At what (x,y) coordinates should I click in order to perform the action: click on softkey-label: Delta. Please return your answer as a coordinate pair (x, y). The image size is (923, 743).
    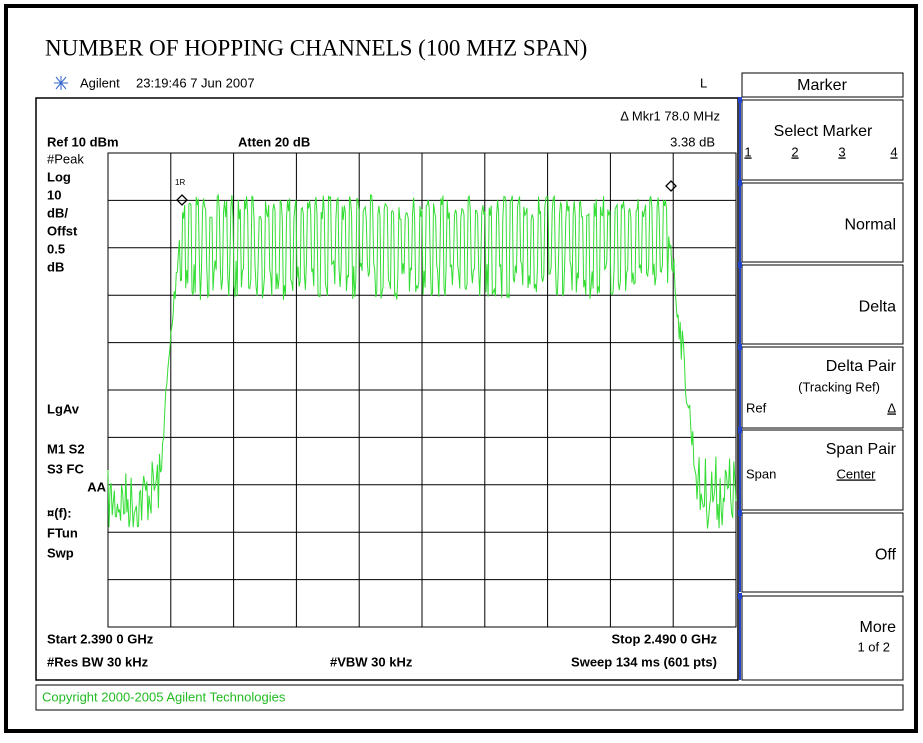
    Looking at the image, I should click on (877, 307).